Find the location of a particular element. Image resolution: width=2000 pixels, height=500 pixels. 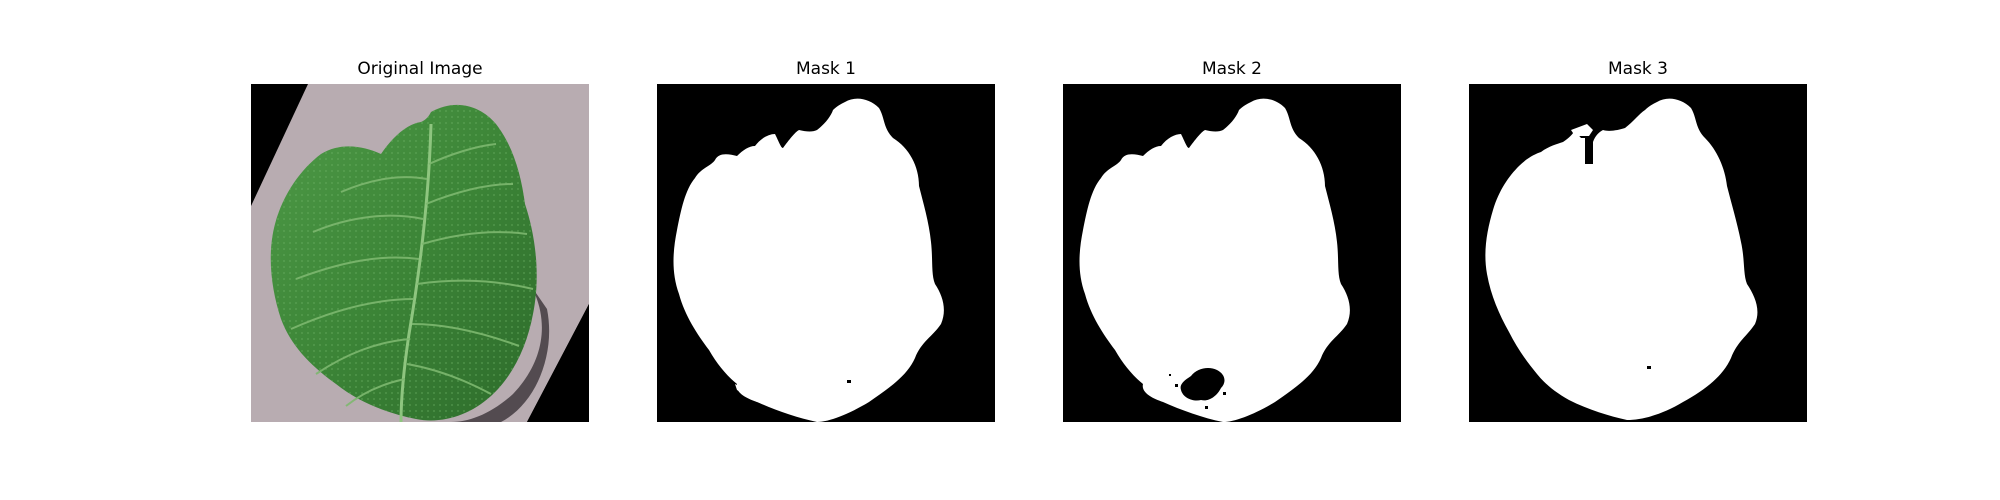

mask-1-image is located at coordinates (826, 253).